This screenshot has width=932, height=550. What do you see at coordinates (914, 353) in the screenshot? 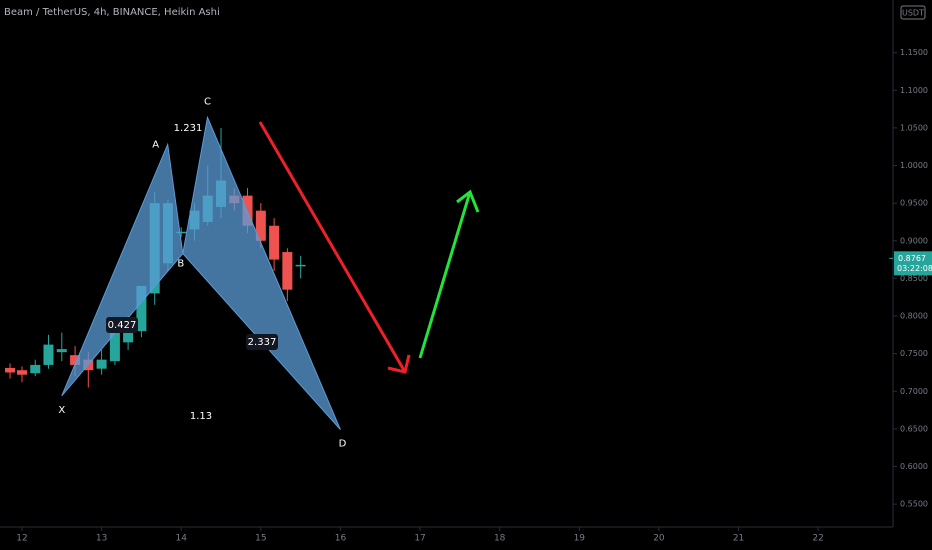
I see `y-tick-label: 0.7500` at bounding box center [914, 353].